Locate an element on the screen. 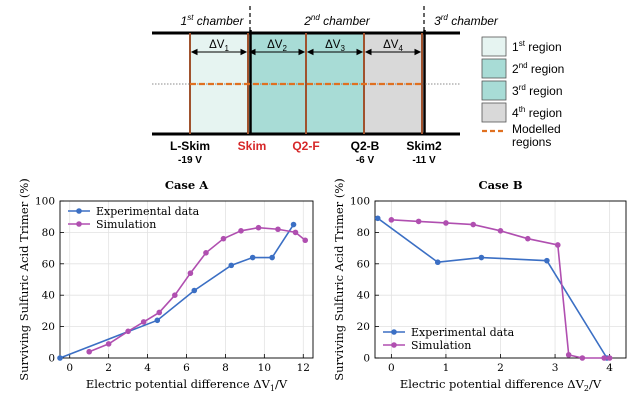  delta-v1-label: ΔV1 is located at coordinates (219, 46).